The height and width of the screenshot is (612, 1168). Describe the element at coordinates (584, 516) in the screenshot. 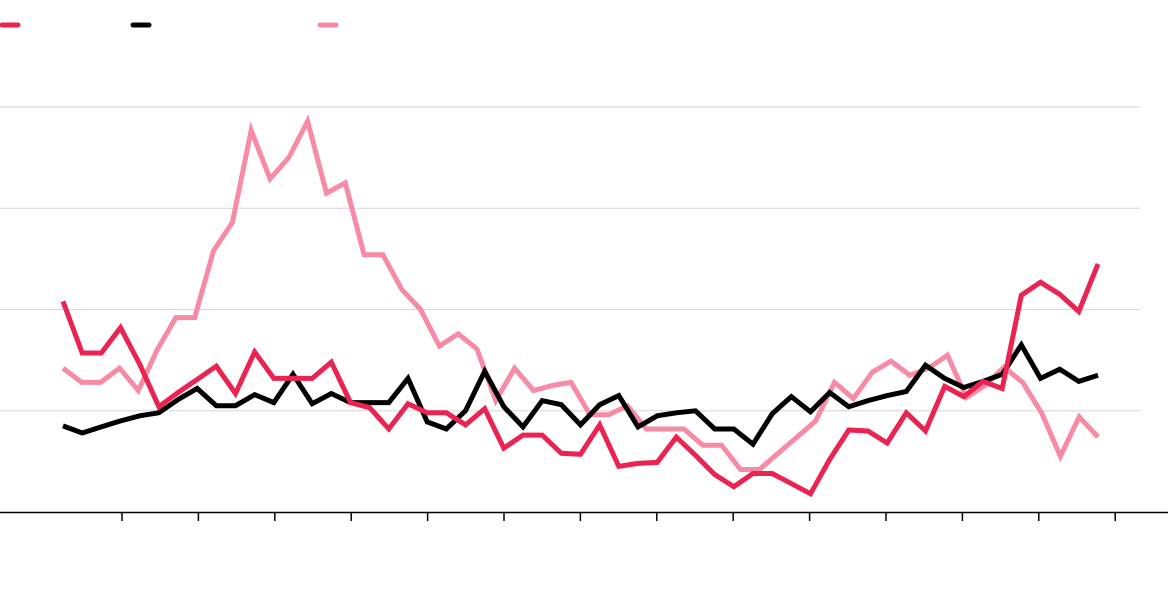

I see `x-axis` at that location.